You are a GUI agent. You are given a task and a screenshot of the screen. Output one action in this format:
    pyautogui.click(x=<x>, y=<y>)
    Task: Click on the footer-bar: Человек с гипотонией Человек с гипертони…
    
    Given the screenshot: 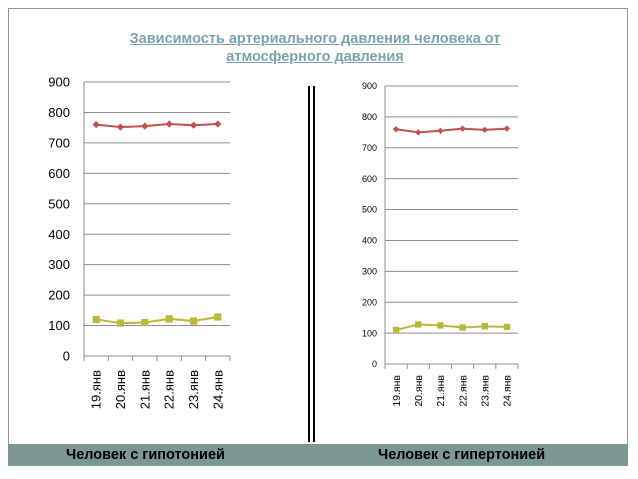 What is the action you would take?
    pyautogui.click(x=318, y=455)
    